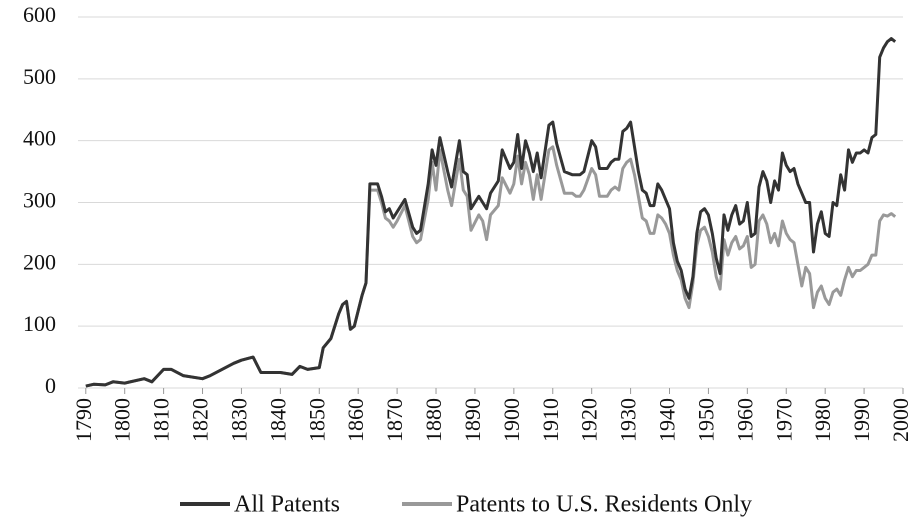 Image resolution: width=916 pixels, height=520 pixels. What do you see at coordinates (550, 420) in the screenshot?
I see `x-tick-label: 1910` at bounding box center [550, 420].